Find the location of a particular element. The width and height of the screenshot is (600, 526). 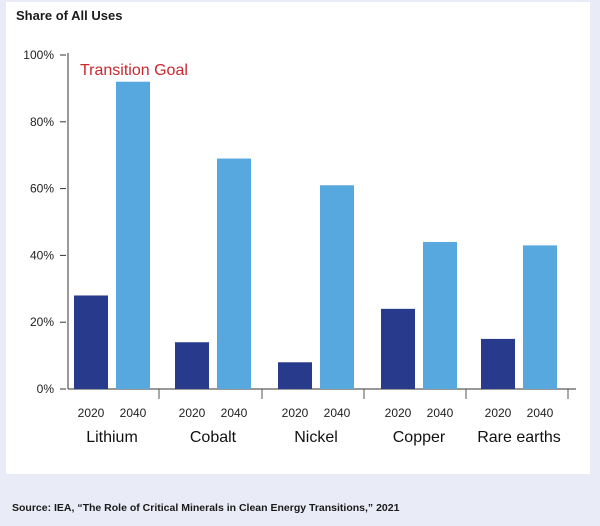

category-label: Copper is located at coordinates (419, 437).